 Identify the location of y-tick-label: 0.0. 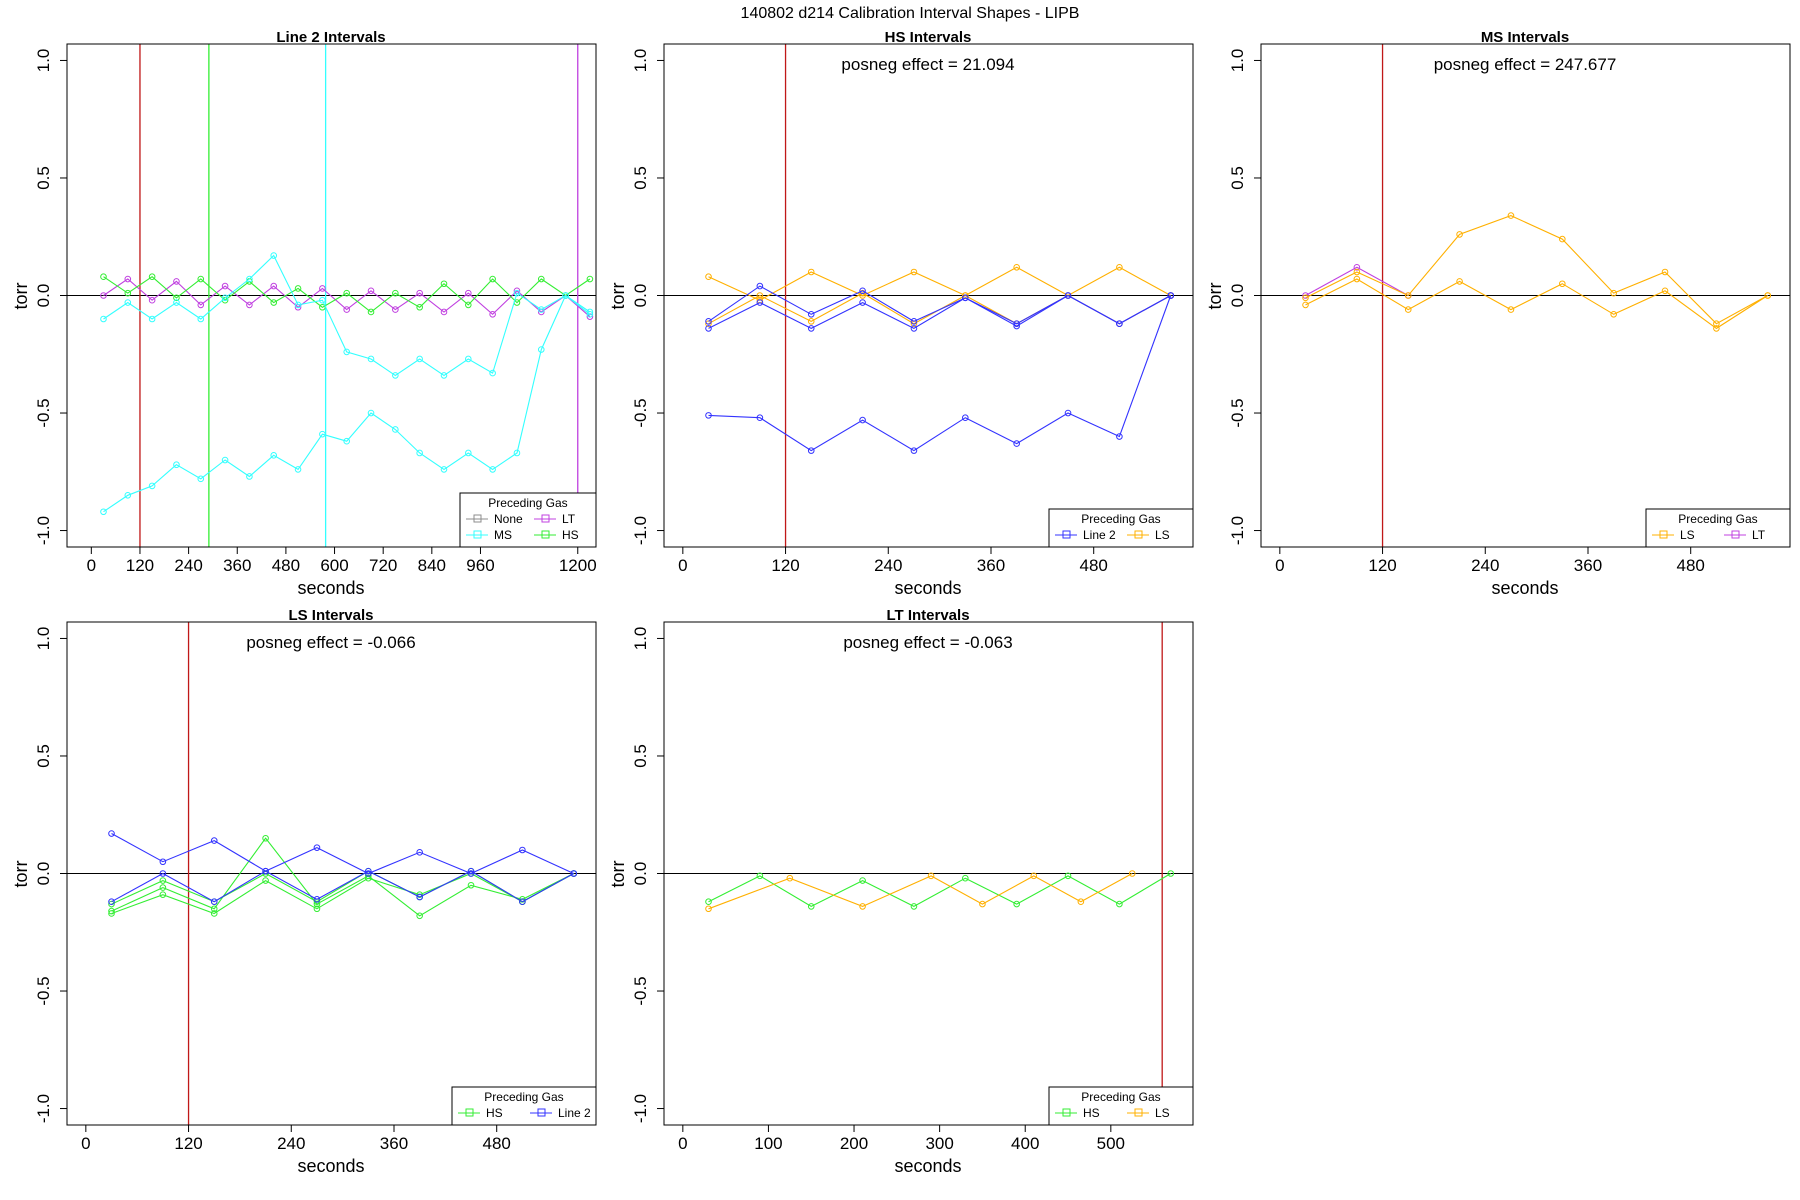
(640, 874).